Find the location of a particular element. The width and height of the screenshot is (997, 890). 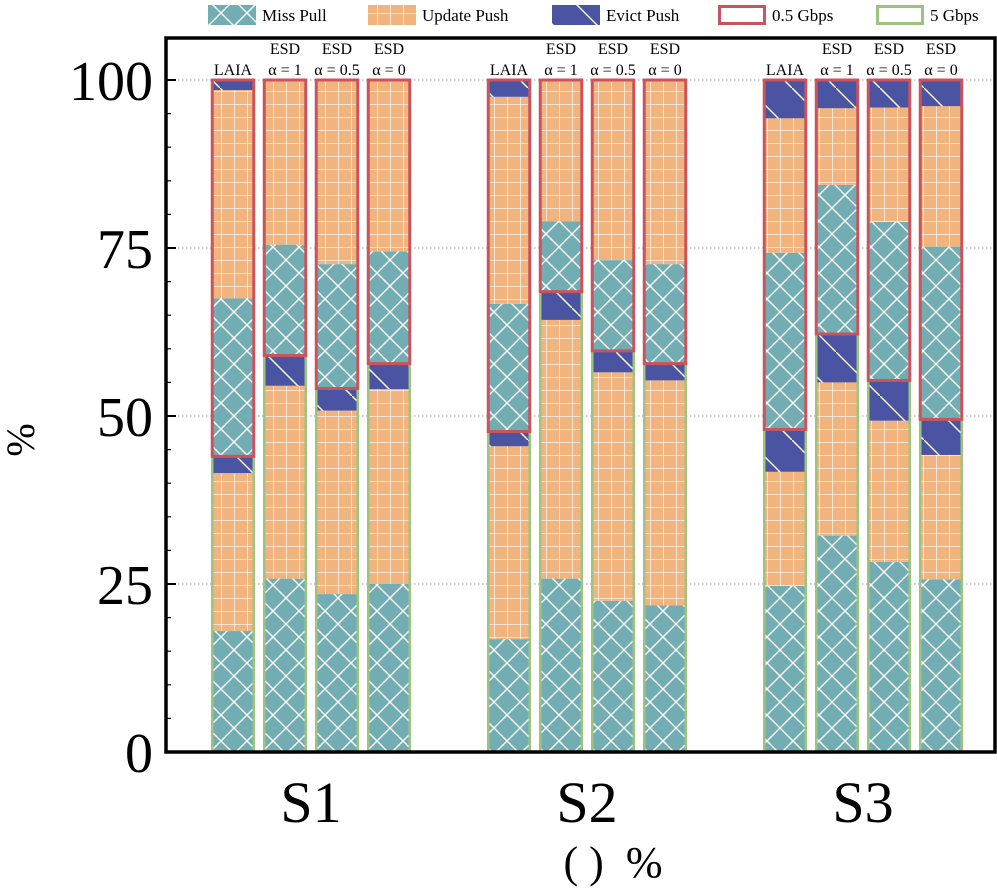

legend-label: 0.5 Gbps is located at coordinates (802, 15).